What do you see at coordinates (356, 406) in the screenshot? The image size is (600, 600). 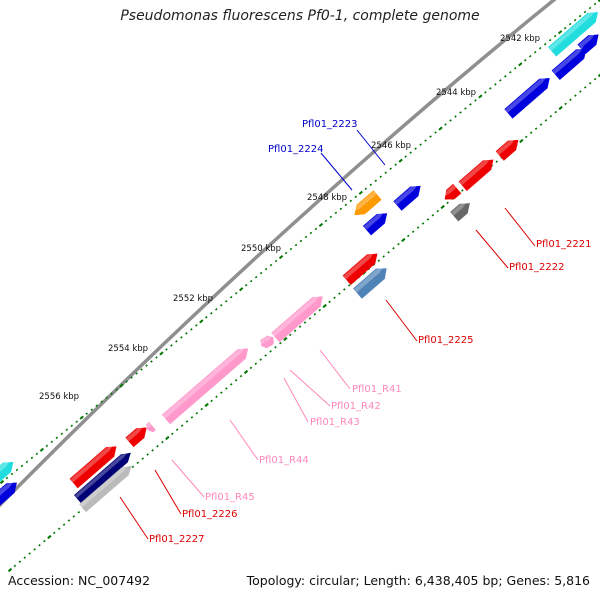 I see `gene-label-pfl01-r42: Pfl01_R42` at bounding box center [356, 406].